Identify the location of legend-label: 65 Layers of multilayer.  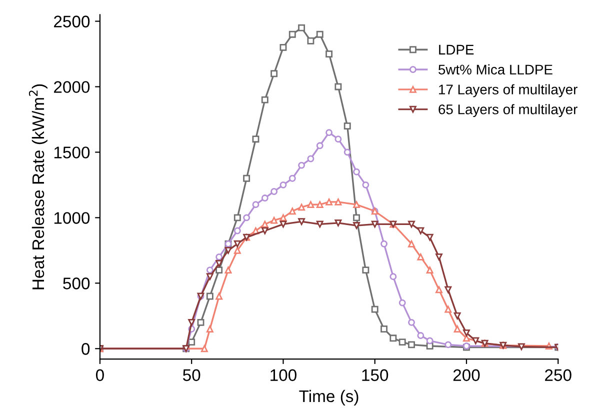
(508, 111).